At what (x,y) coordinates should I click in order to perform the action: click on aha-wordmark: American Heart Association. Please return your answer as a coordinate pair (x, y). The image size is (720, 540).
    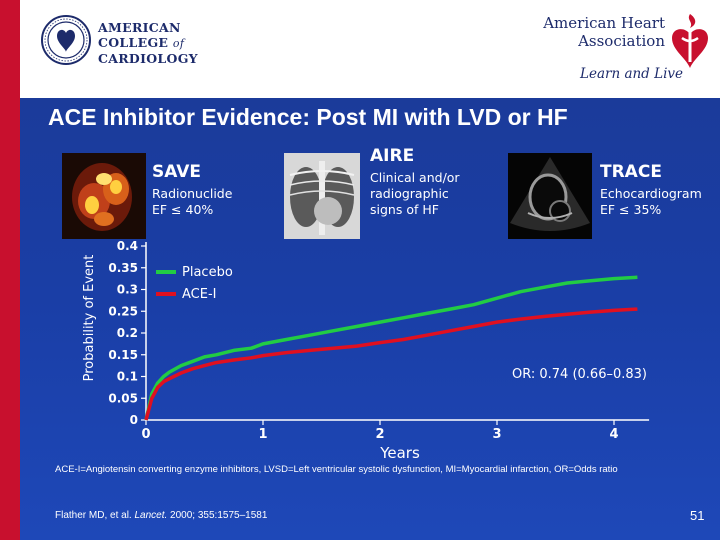
    Looking at the image, I should click on (604, 32).